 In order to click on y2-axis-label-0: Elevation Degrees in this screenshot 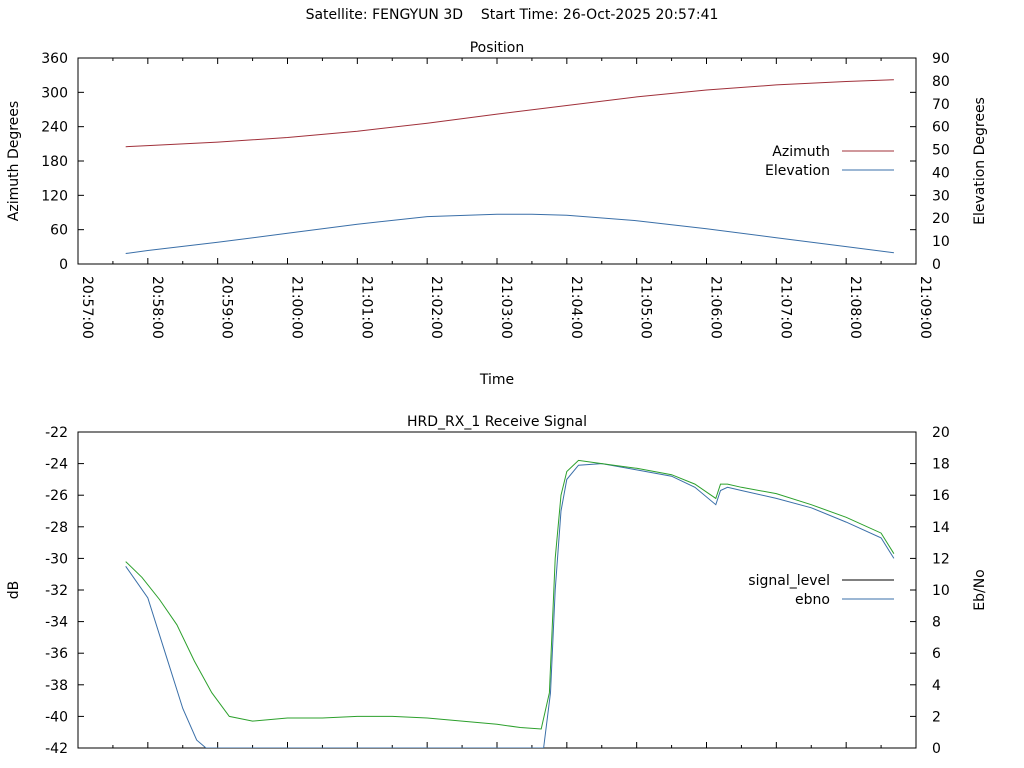, I will do `click(980, 161)`.